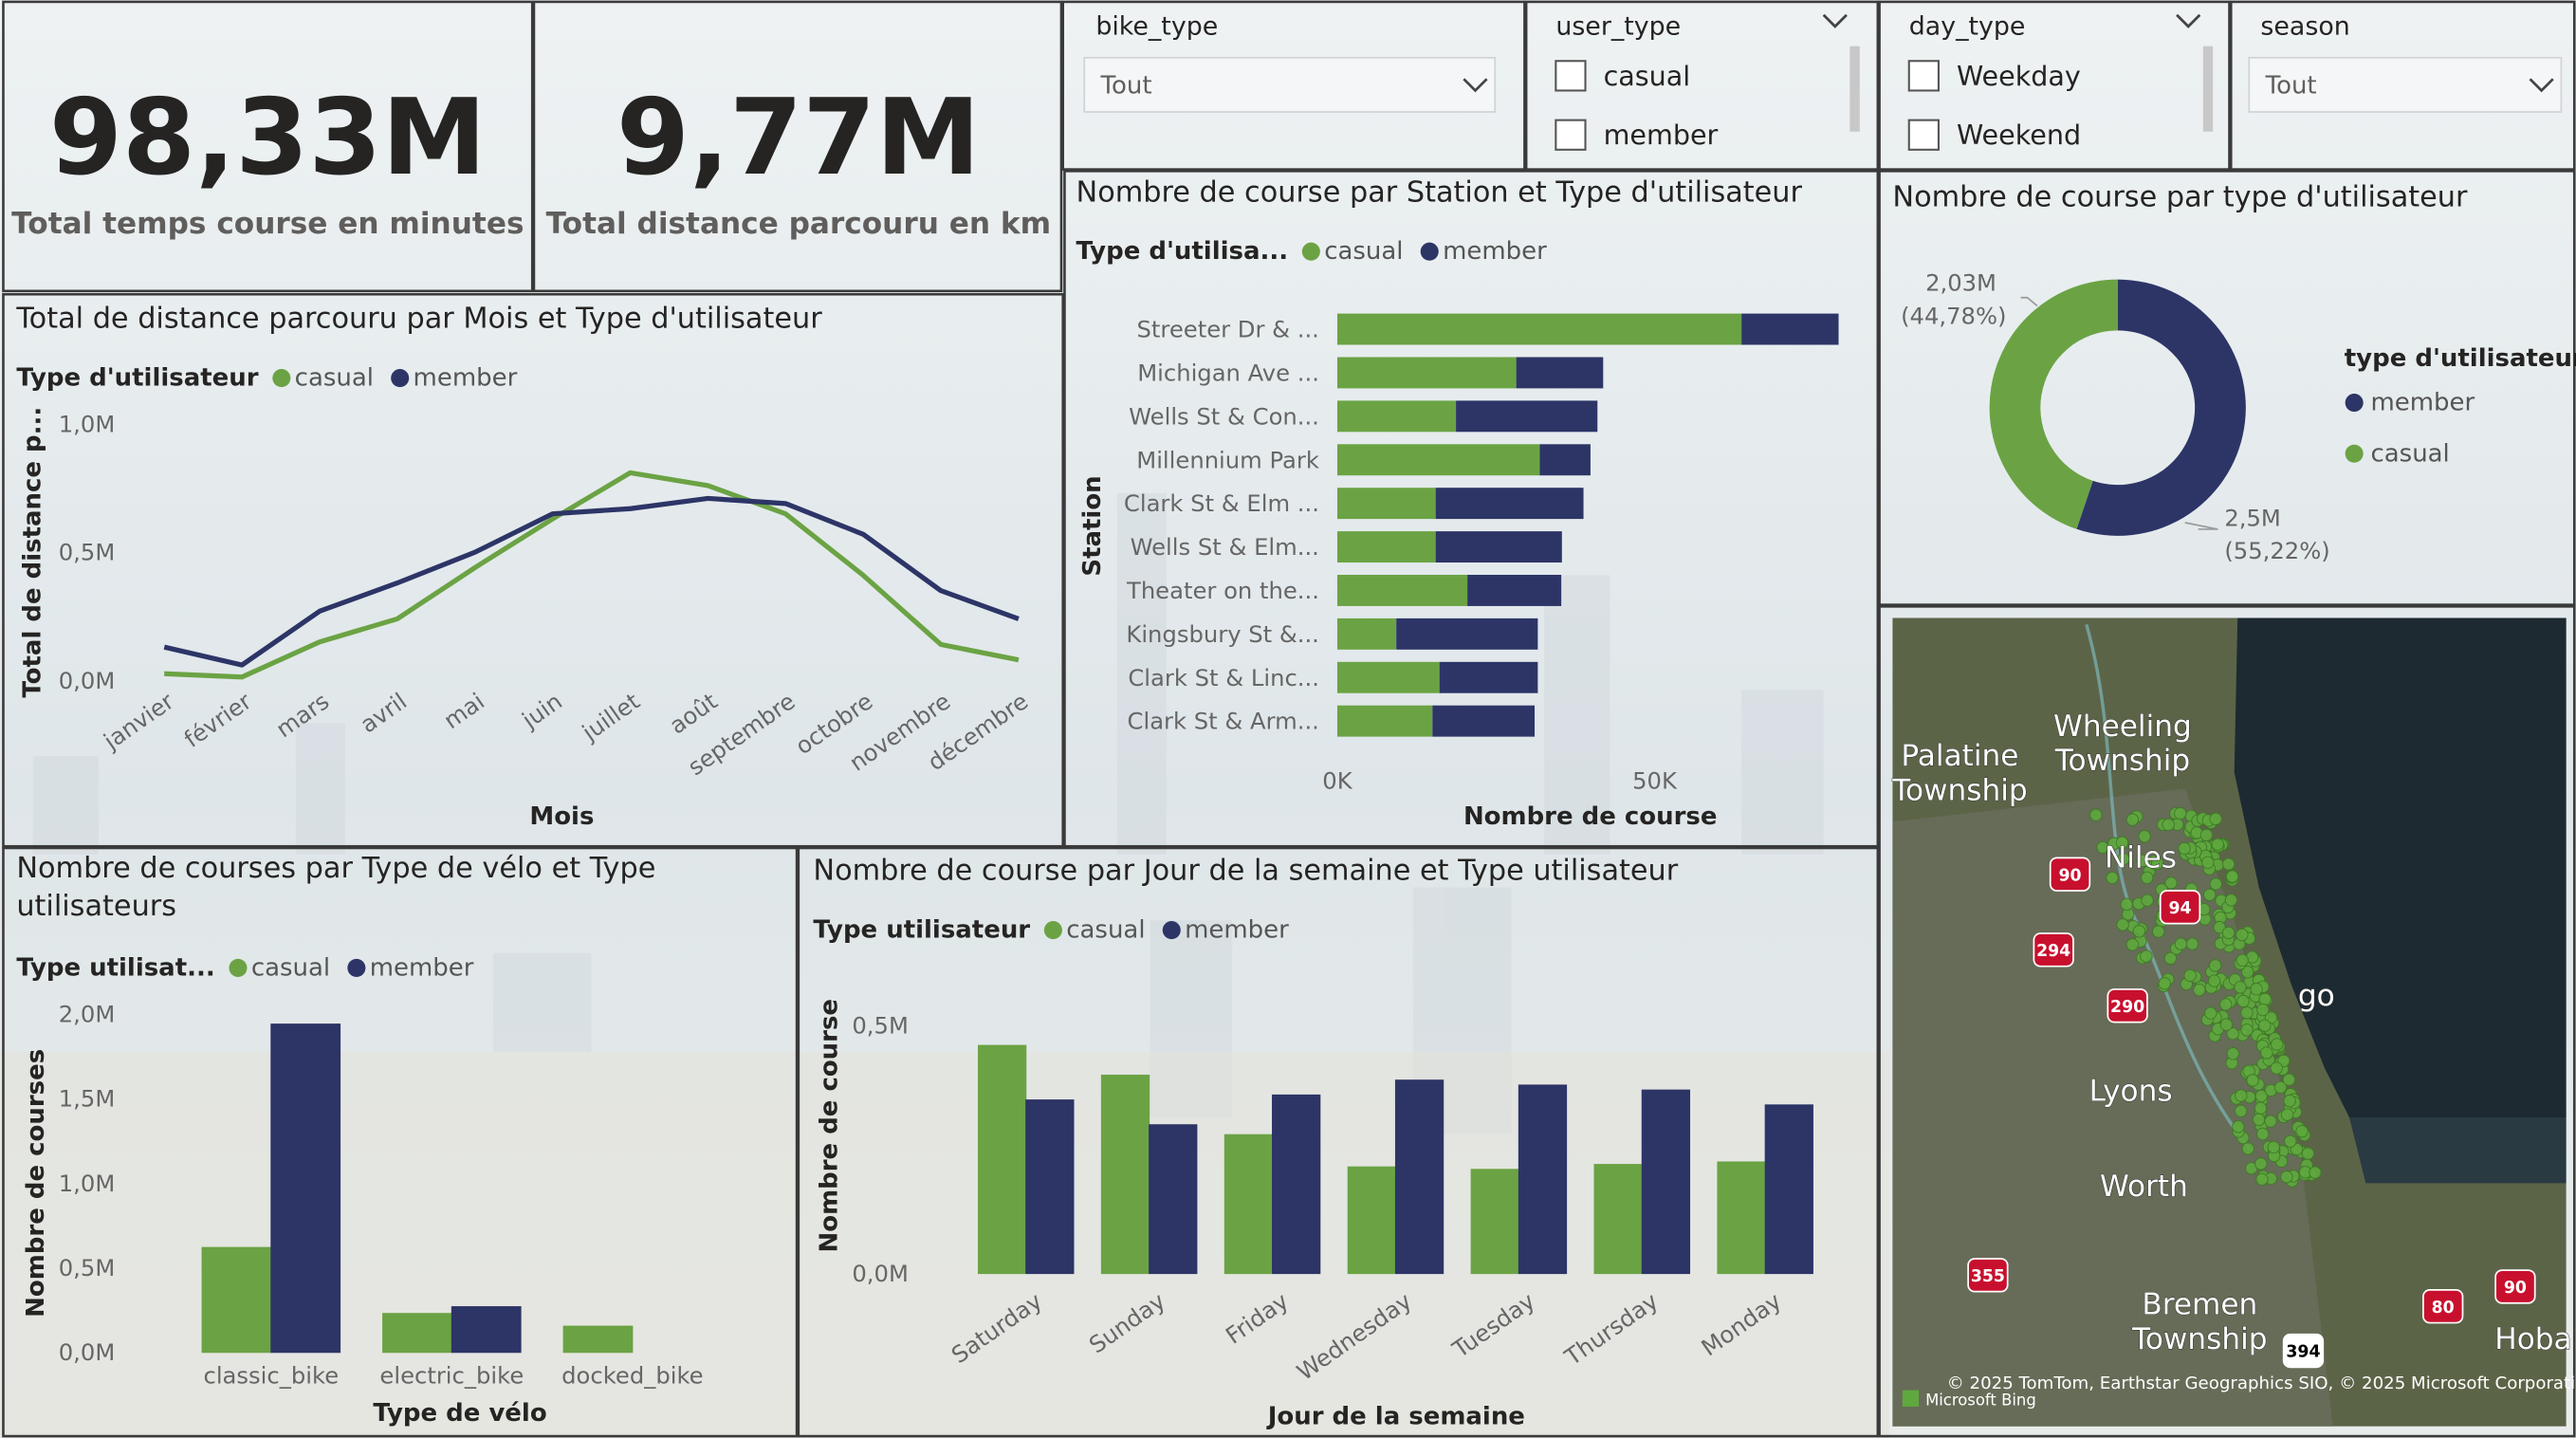  I want to click on map-label: Niles, so click(2141, 858).